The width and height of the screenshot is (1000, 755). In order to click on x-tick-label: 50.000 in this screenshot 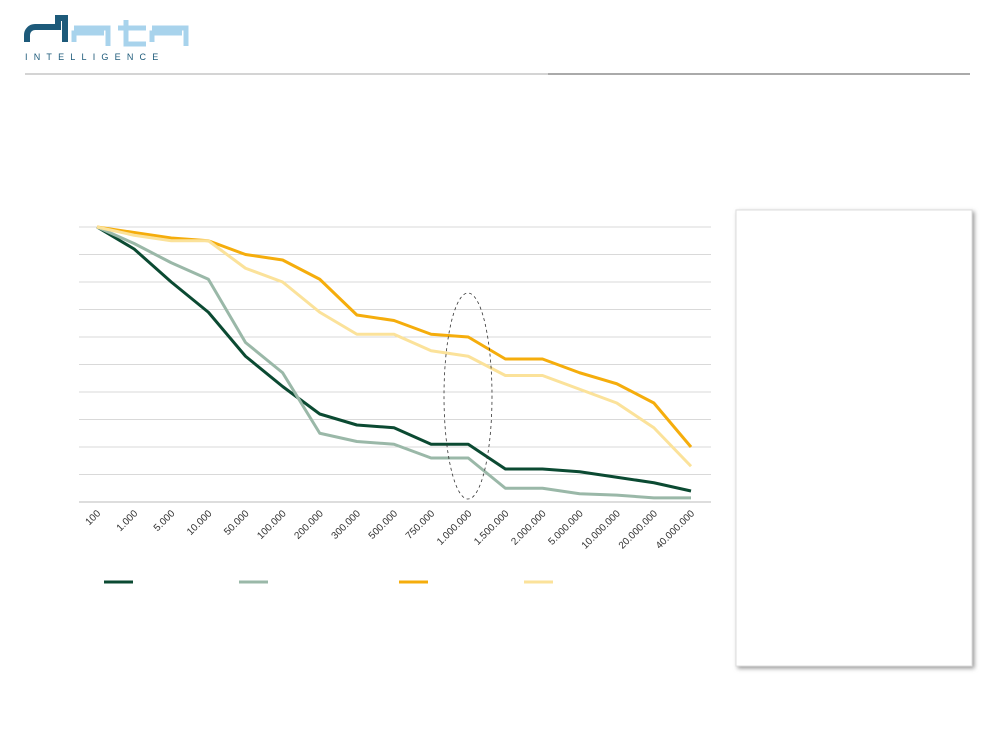, I will do `click(237, 523)`.